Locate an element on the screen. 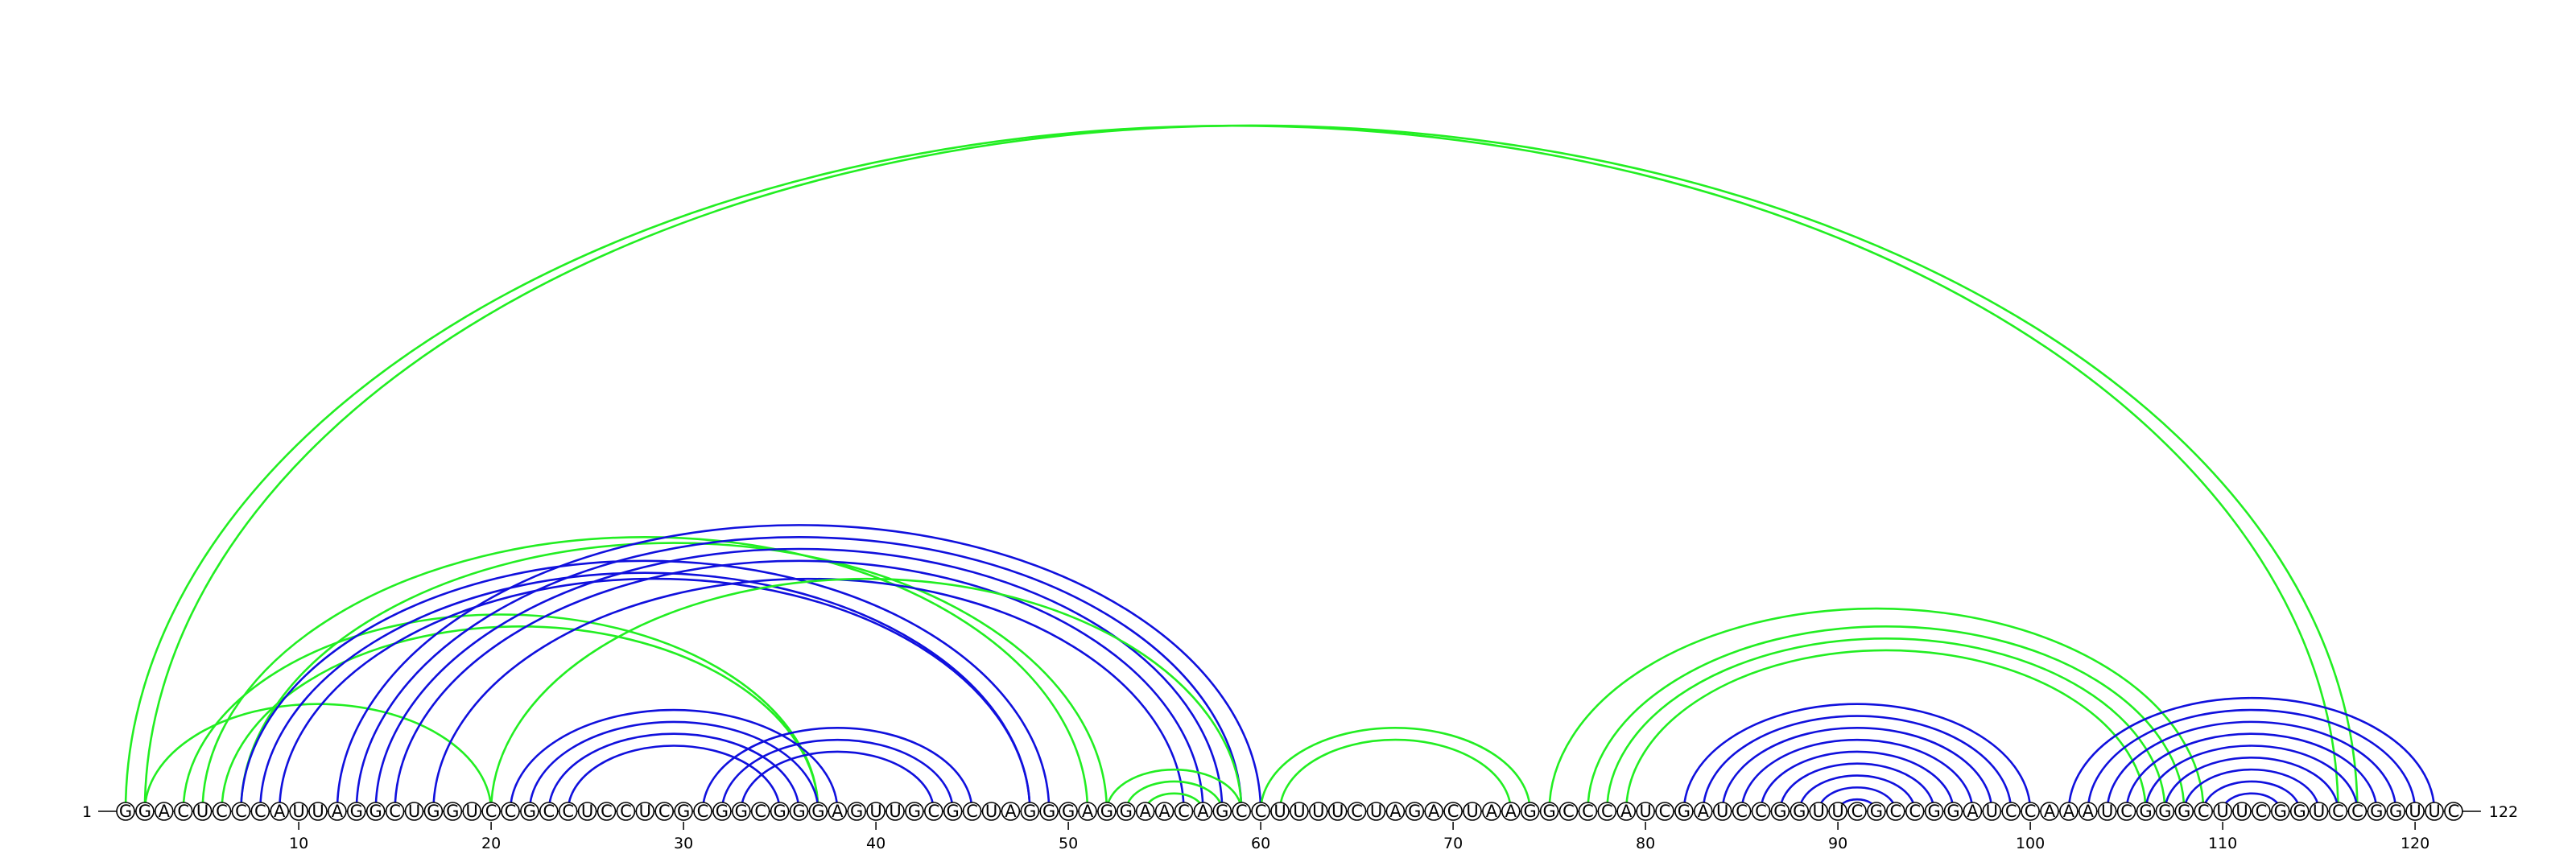 The height and width of the screenshot is (858, 2576). nucleotide-50: G is located at coordinates (1068, 812).